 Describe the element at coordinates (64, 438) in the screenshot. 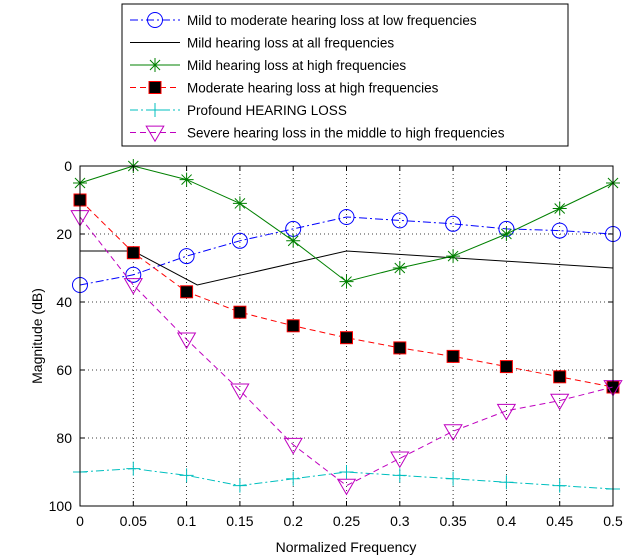

I see `y-tick-label: 80` at that location.